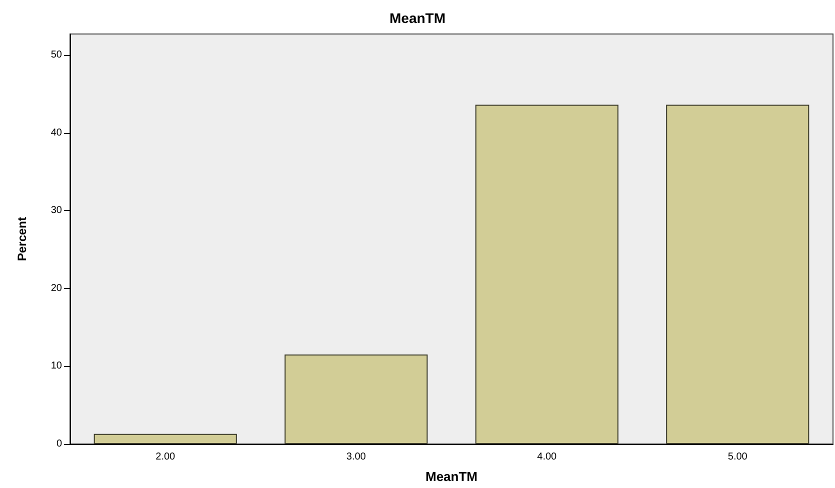 The height and width of the screenshot is (488, 835). Describe the element at coordinates (59, 444) in the screenshot. I see `y-tick-label: 0` at that location.